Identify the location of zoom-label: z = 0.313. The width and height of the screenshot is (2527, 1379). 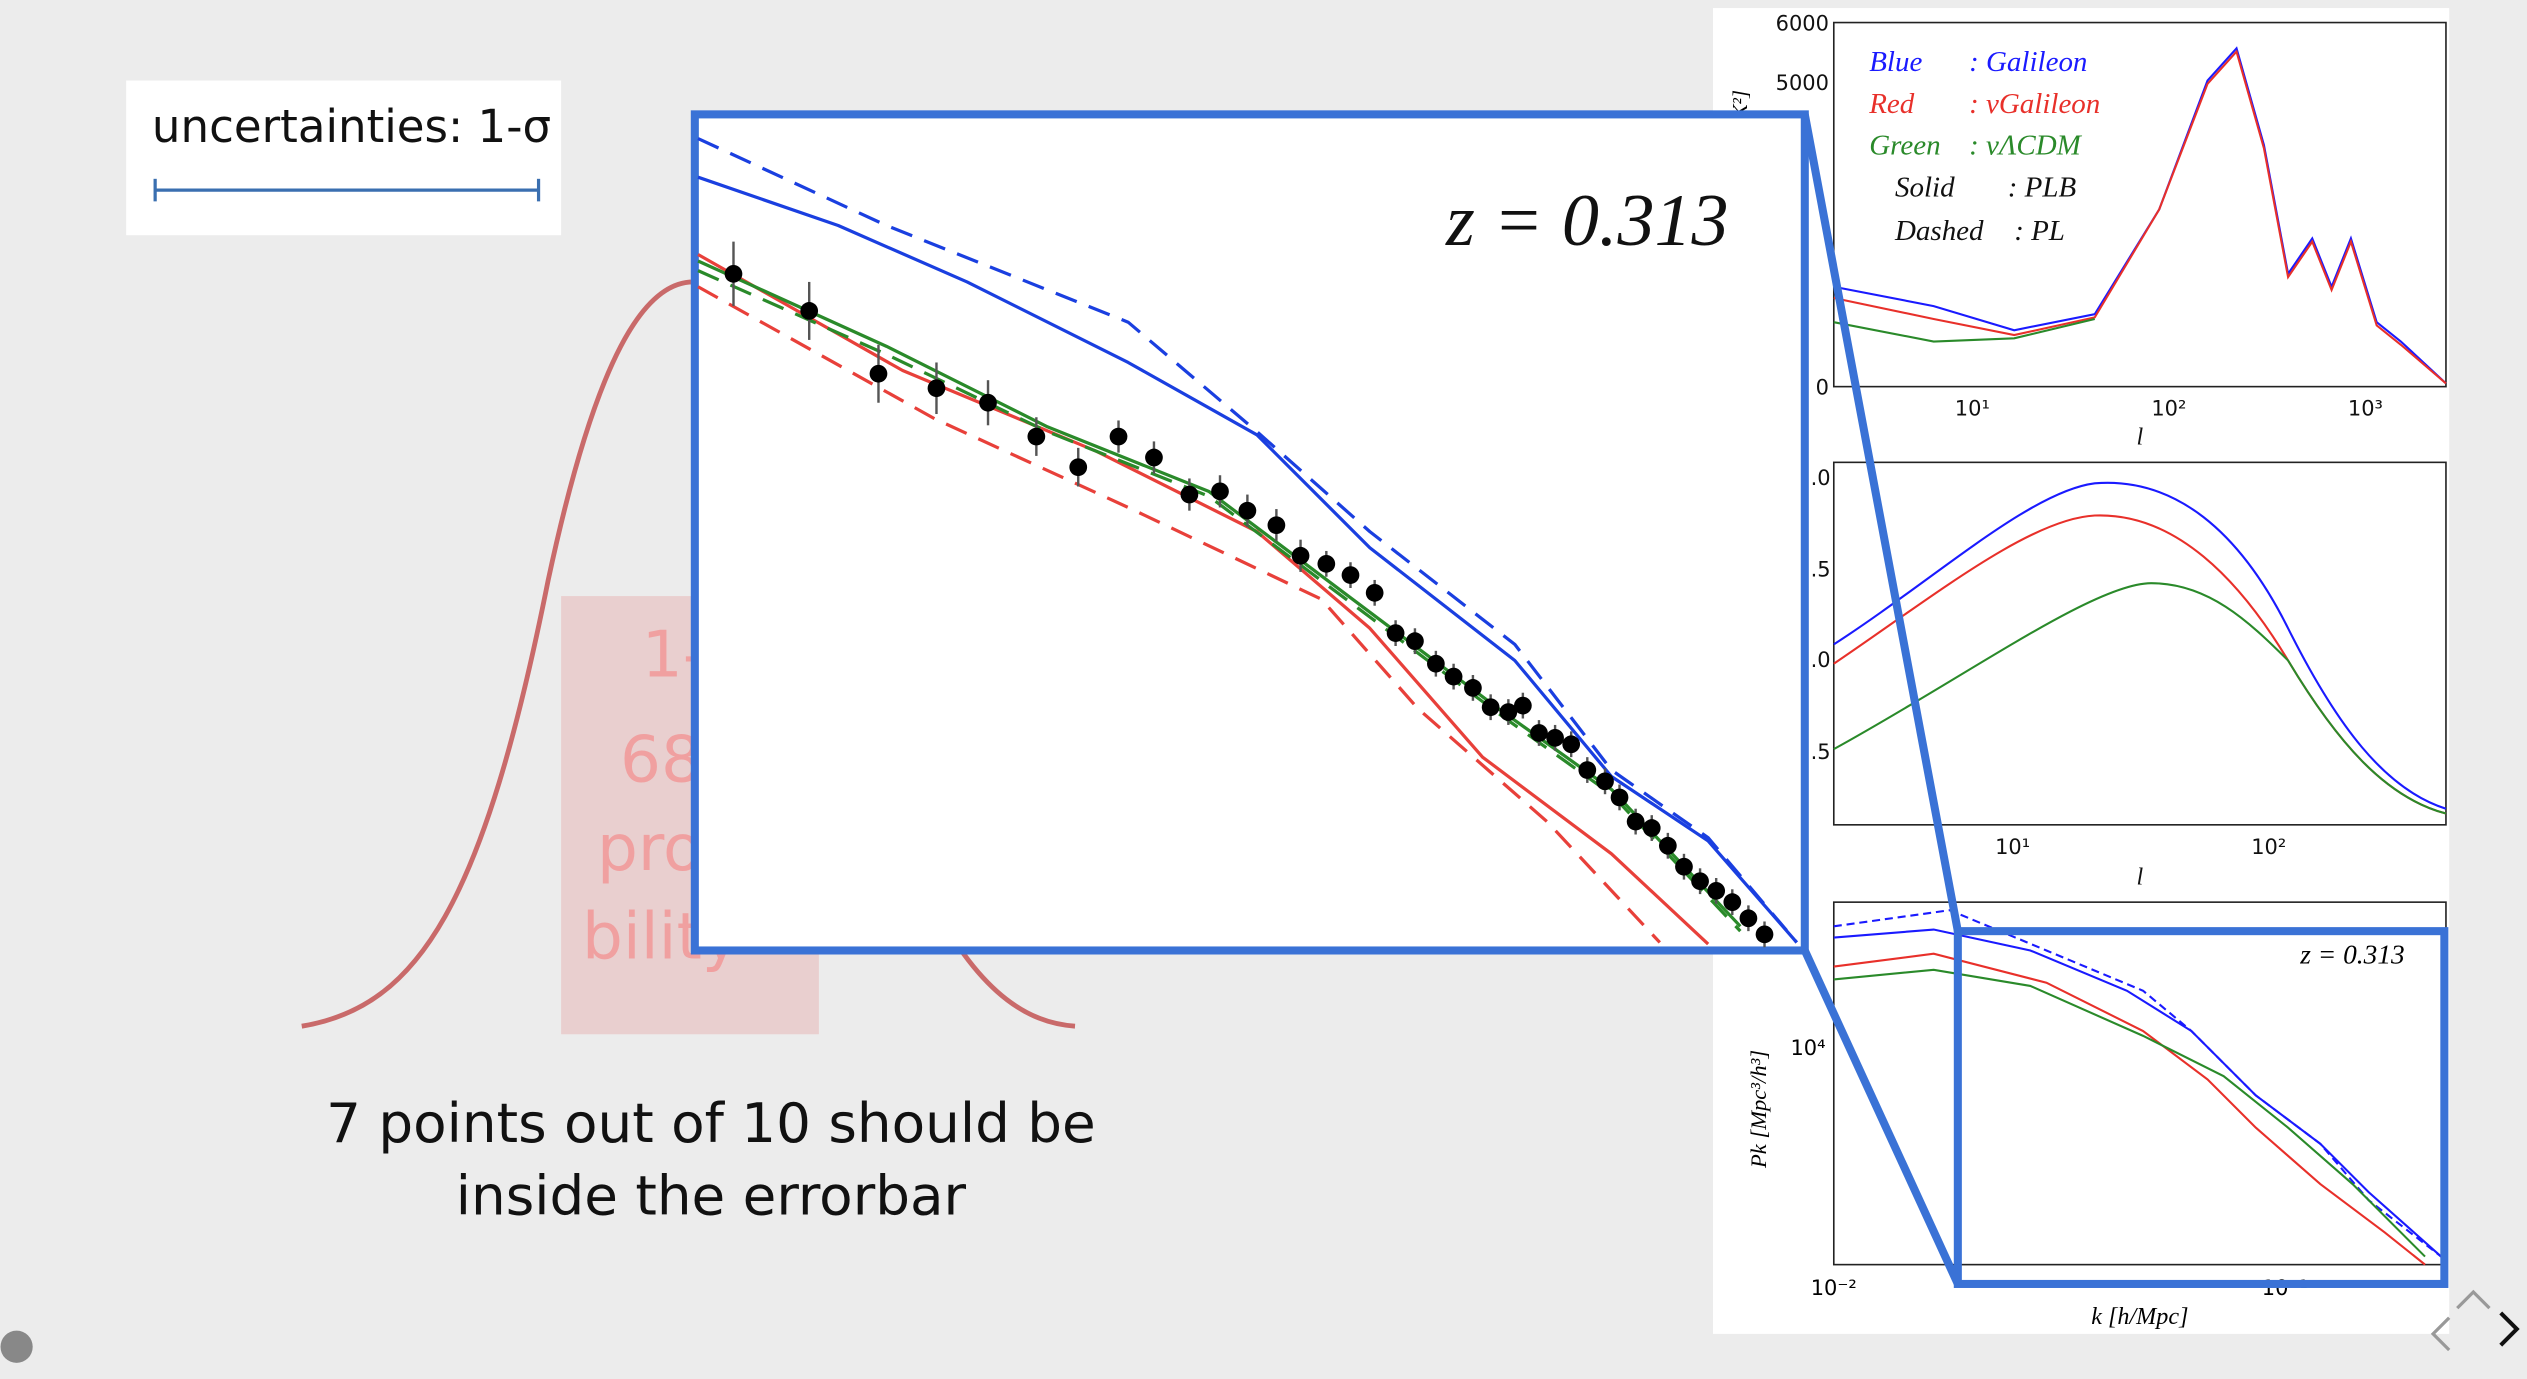
(1587, 221).